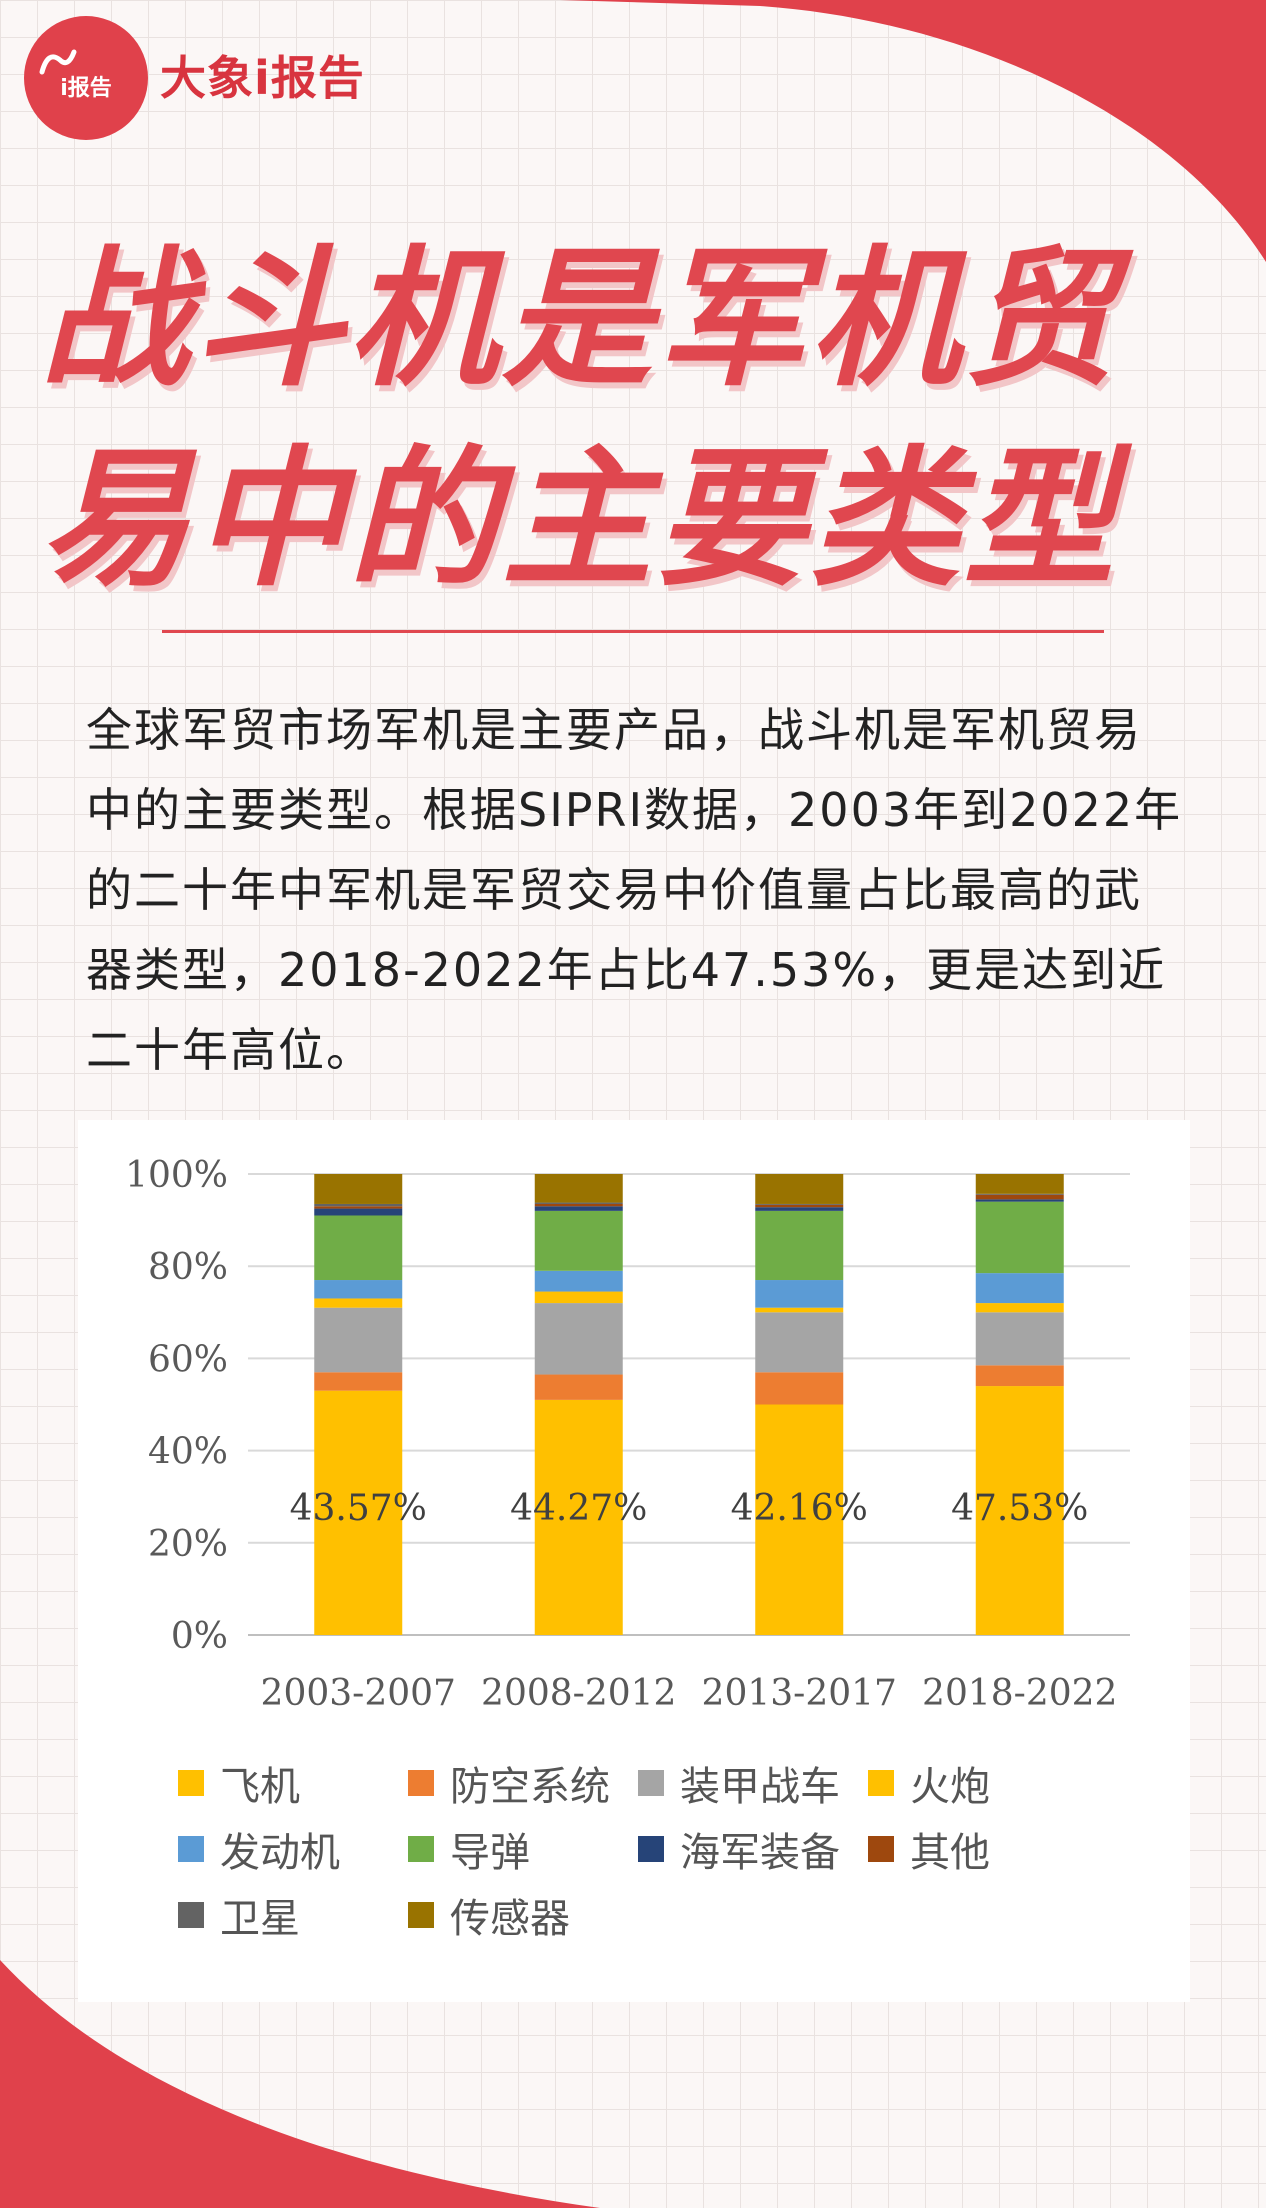  Describe the element at coordinates (1019, 1693) in the screenshot. I see `x-tick-label: 2018-2022` at that location.